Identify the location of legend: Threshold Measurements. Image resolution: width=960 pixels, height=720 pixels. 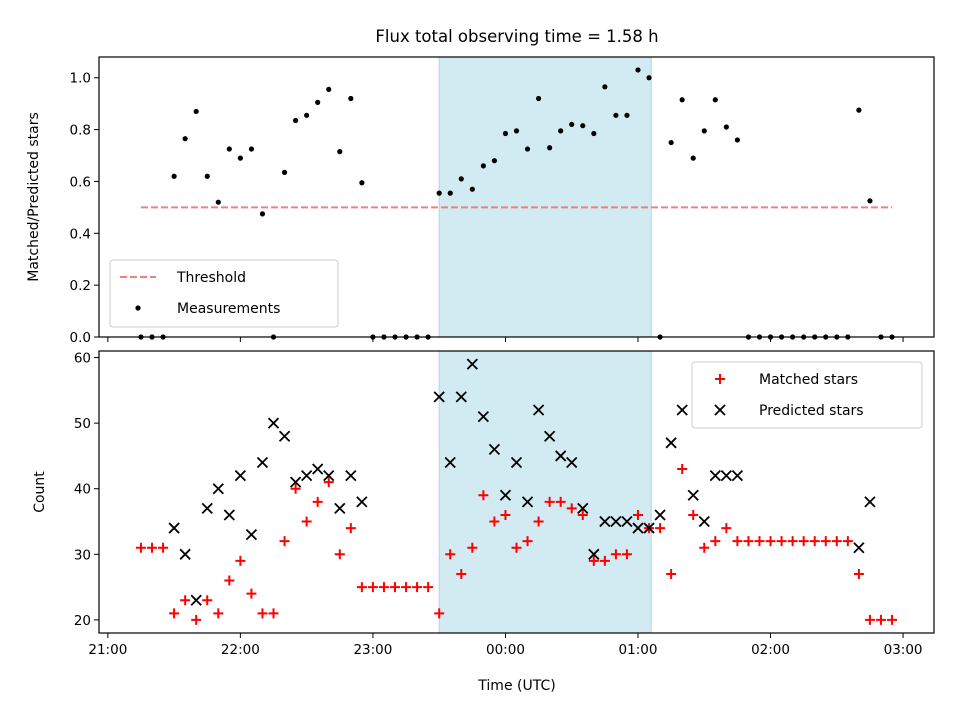
(224, 293).